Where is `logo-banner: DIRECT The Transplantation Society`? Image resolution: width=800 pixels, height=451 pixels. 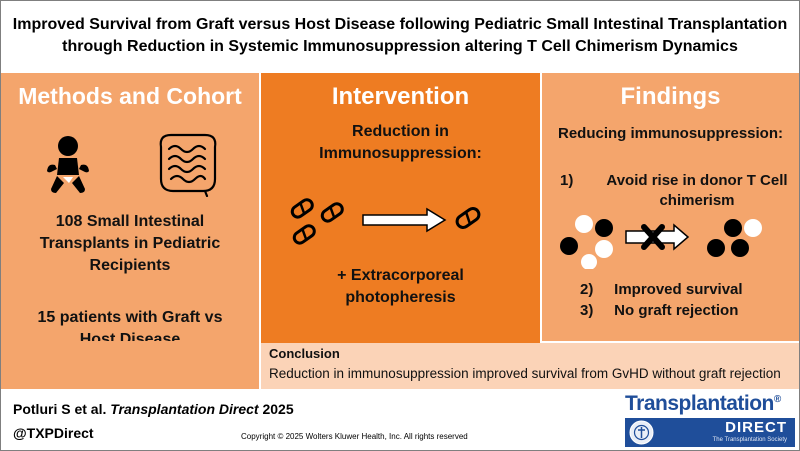 logo-banner: DIRECT The Transplantation Society is located at coordinates (710, 432).